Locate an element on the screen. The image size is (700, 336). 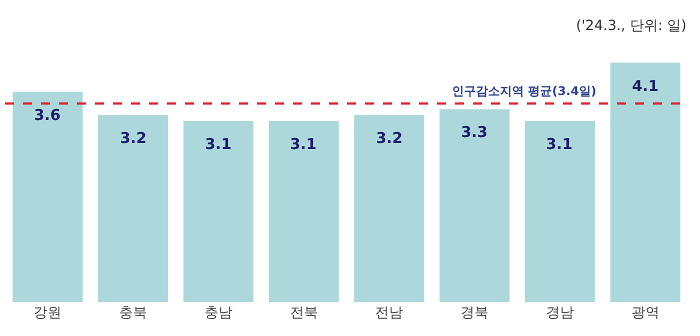
x-tick-label: 전북 is located at coordinates (304, 313).